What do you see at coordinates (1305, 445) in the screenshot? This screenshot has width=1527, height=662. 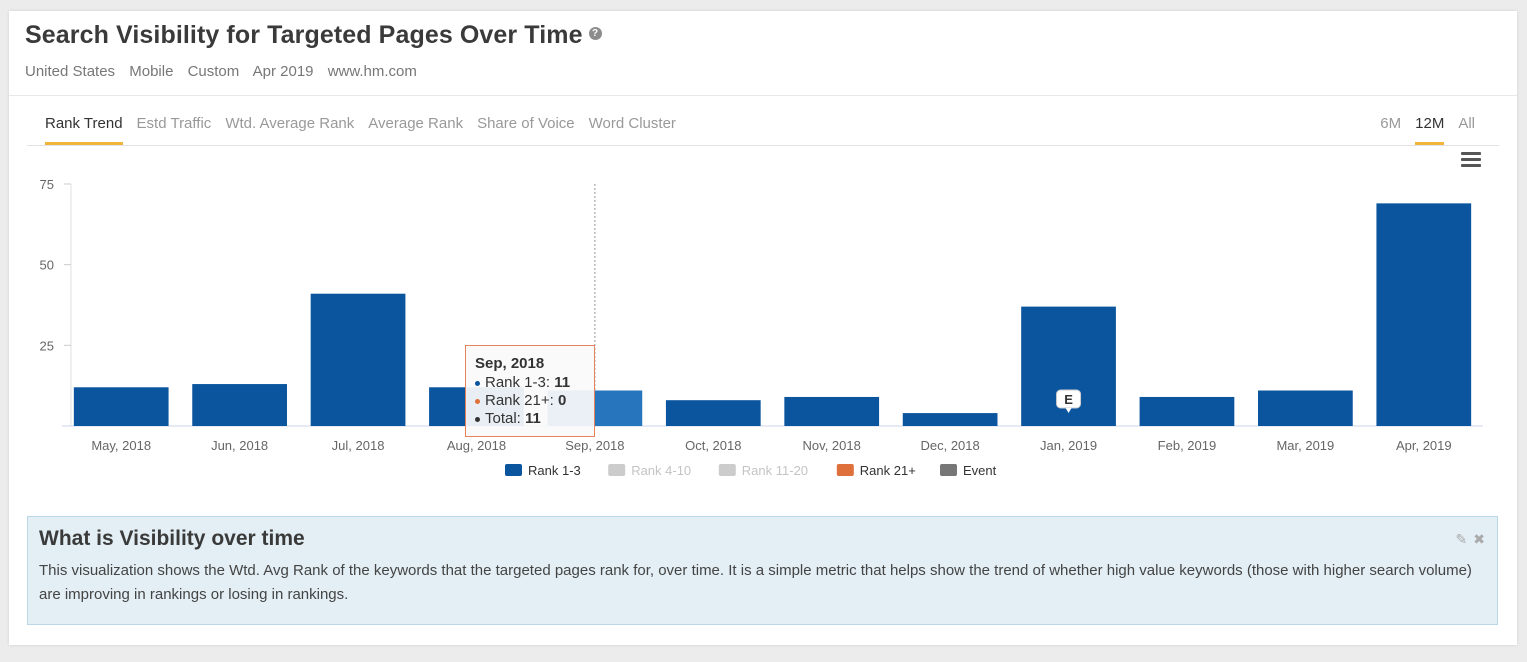 I see `x-tick-label: Mar, 2019` at bounding box center [1305, 445].